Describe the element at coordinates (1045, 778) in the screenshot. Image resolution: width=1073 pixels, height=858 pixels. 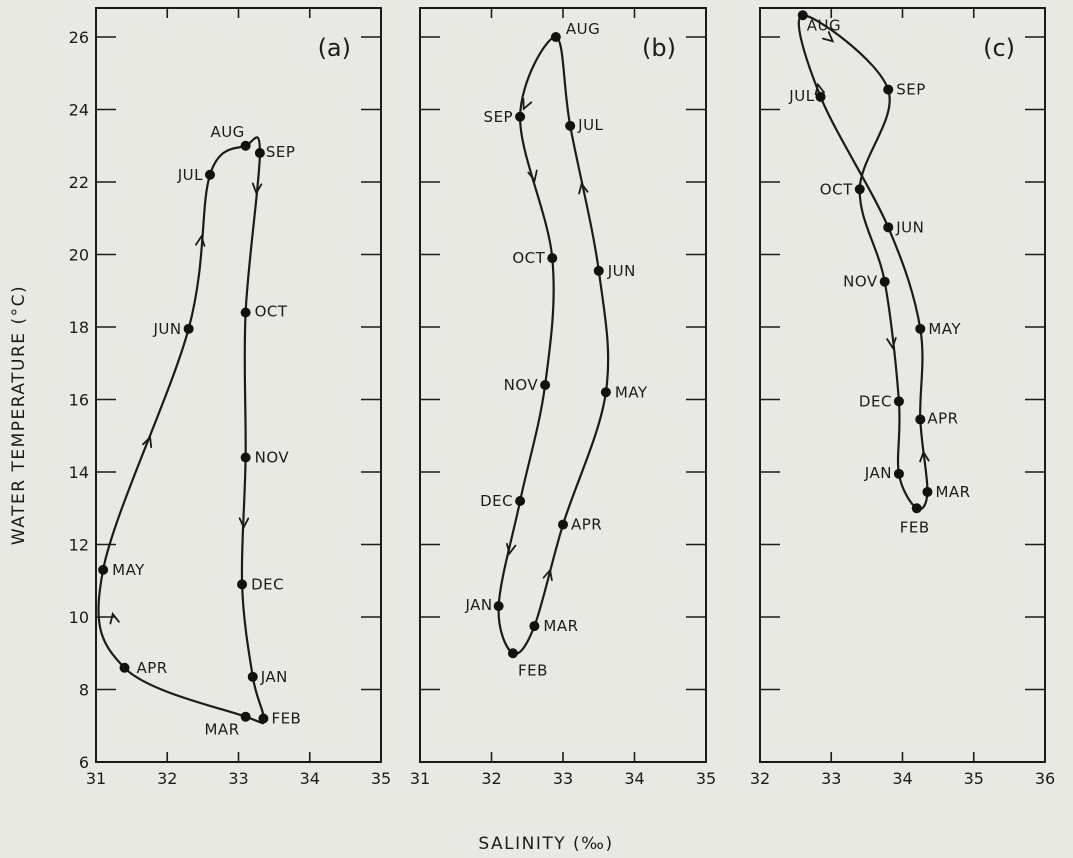
I see `x-tick-label: 36` at that location.